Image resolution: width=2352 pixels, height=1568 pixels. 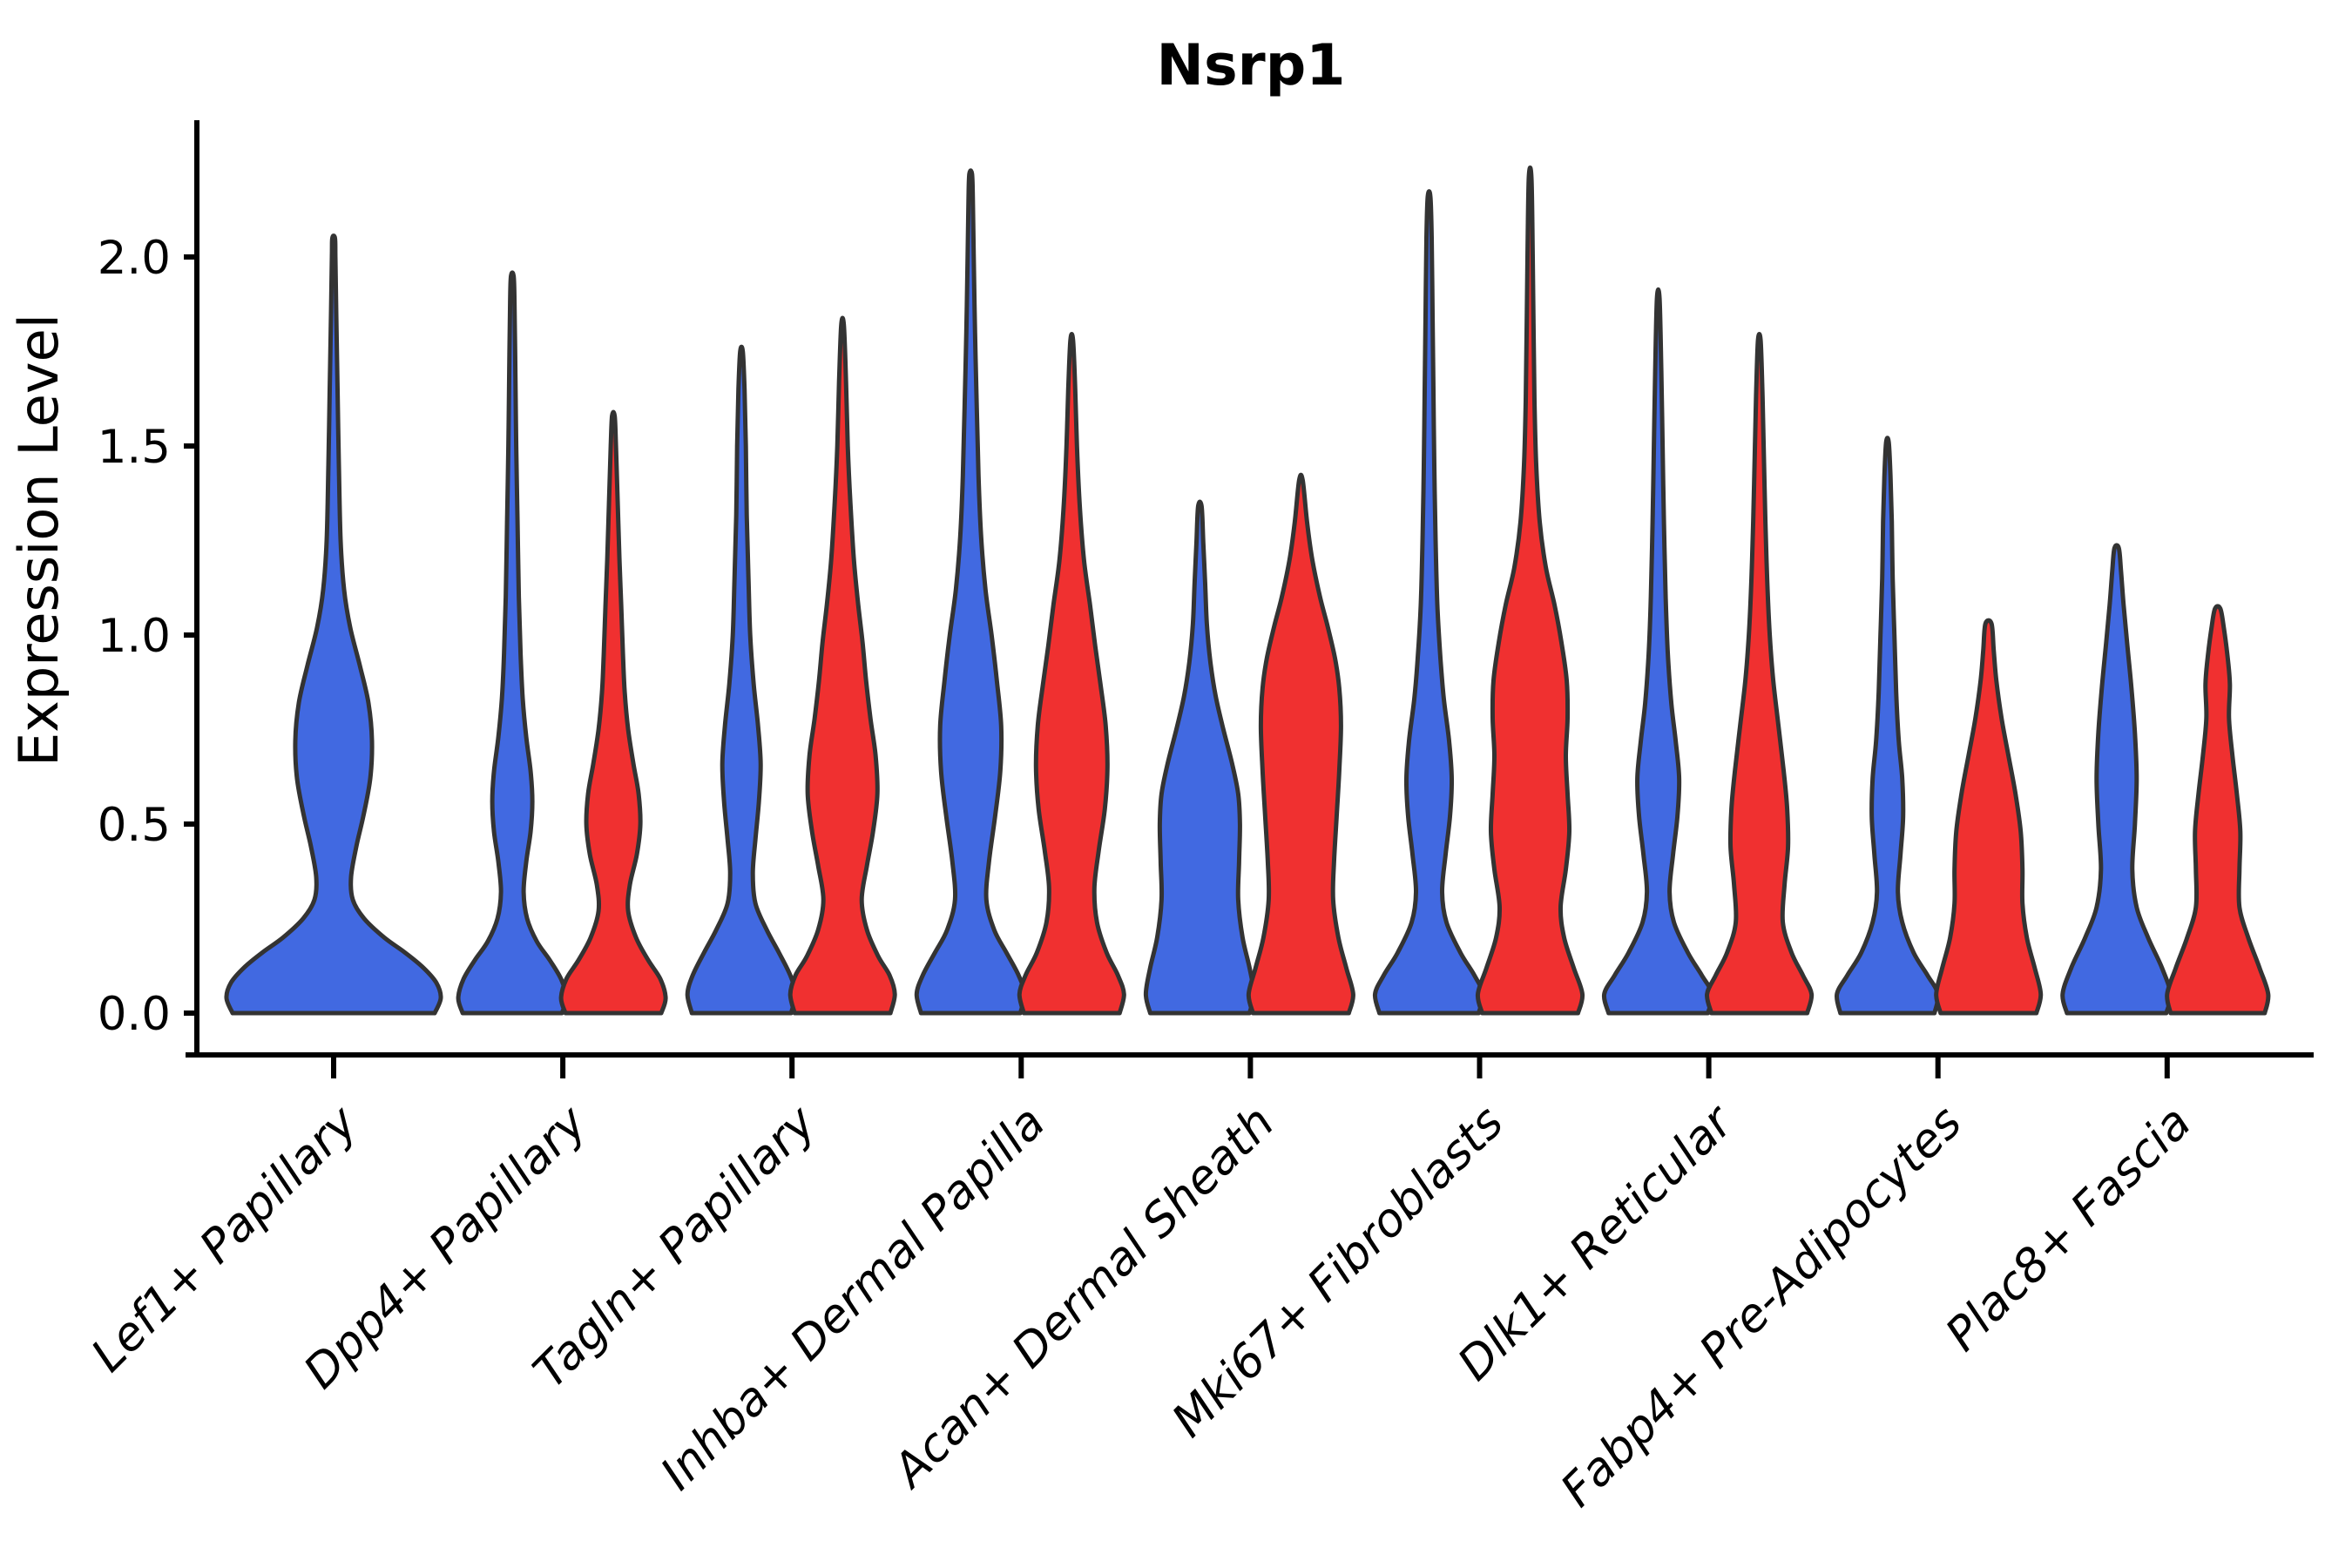 What do you see at coordinates (741, 680) in the screenshot?
I see `violin-blue-tagln-papillary` at bounding box center [741, 680].